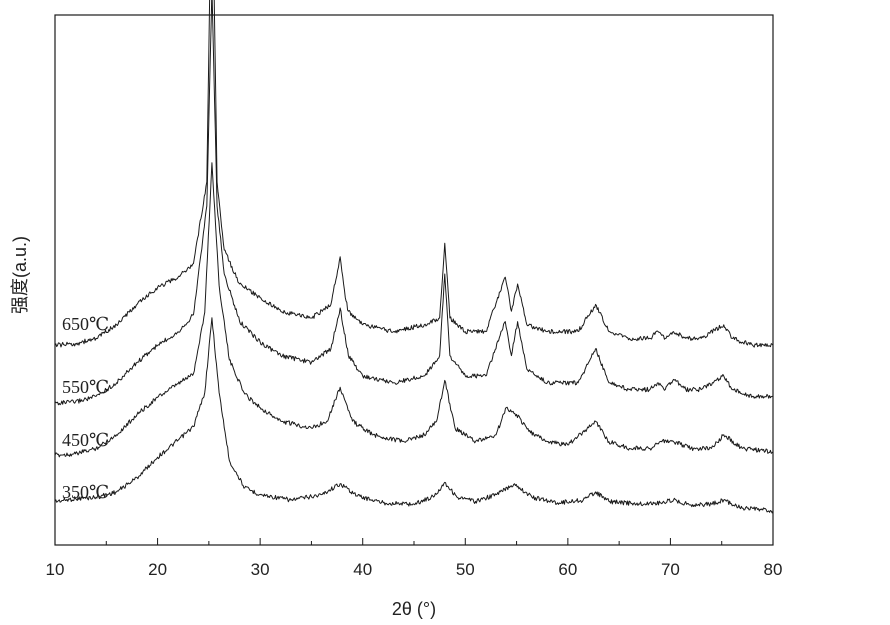  What do you see at coordinates (465, 569) in the screenshot?
I see `x-tick-label: 50` at bounding box center [465, 569].